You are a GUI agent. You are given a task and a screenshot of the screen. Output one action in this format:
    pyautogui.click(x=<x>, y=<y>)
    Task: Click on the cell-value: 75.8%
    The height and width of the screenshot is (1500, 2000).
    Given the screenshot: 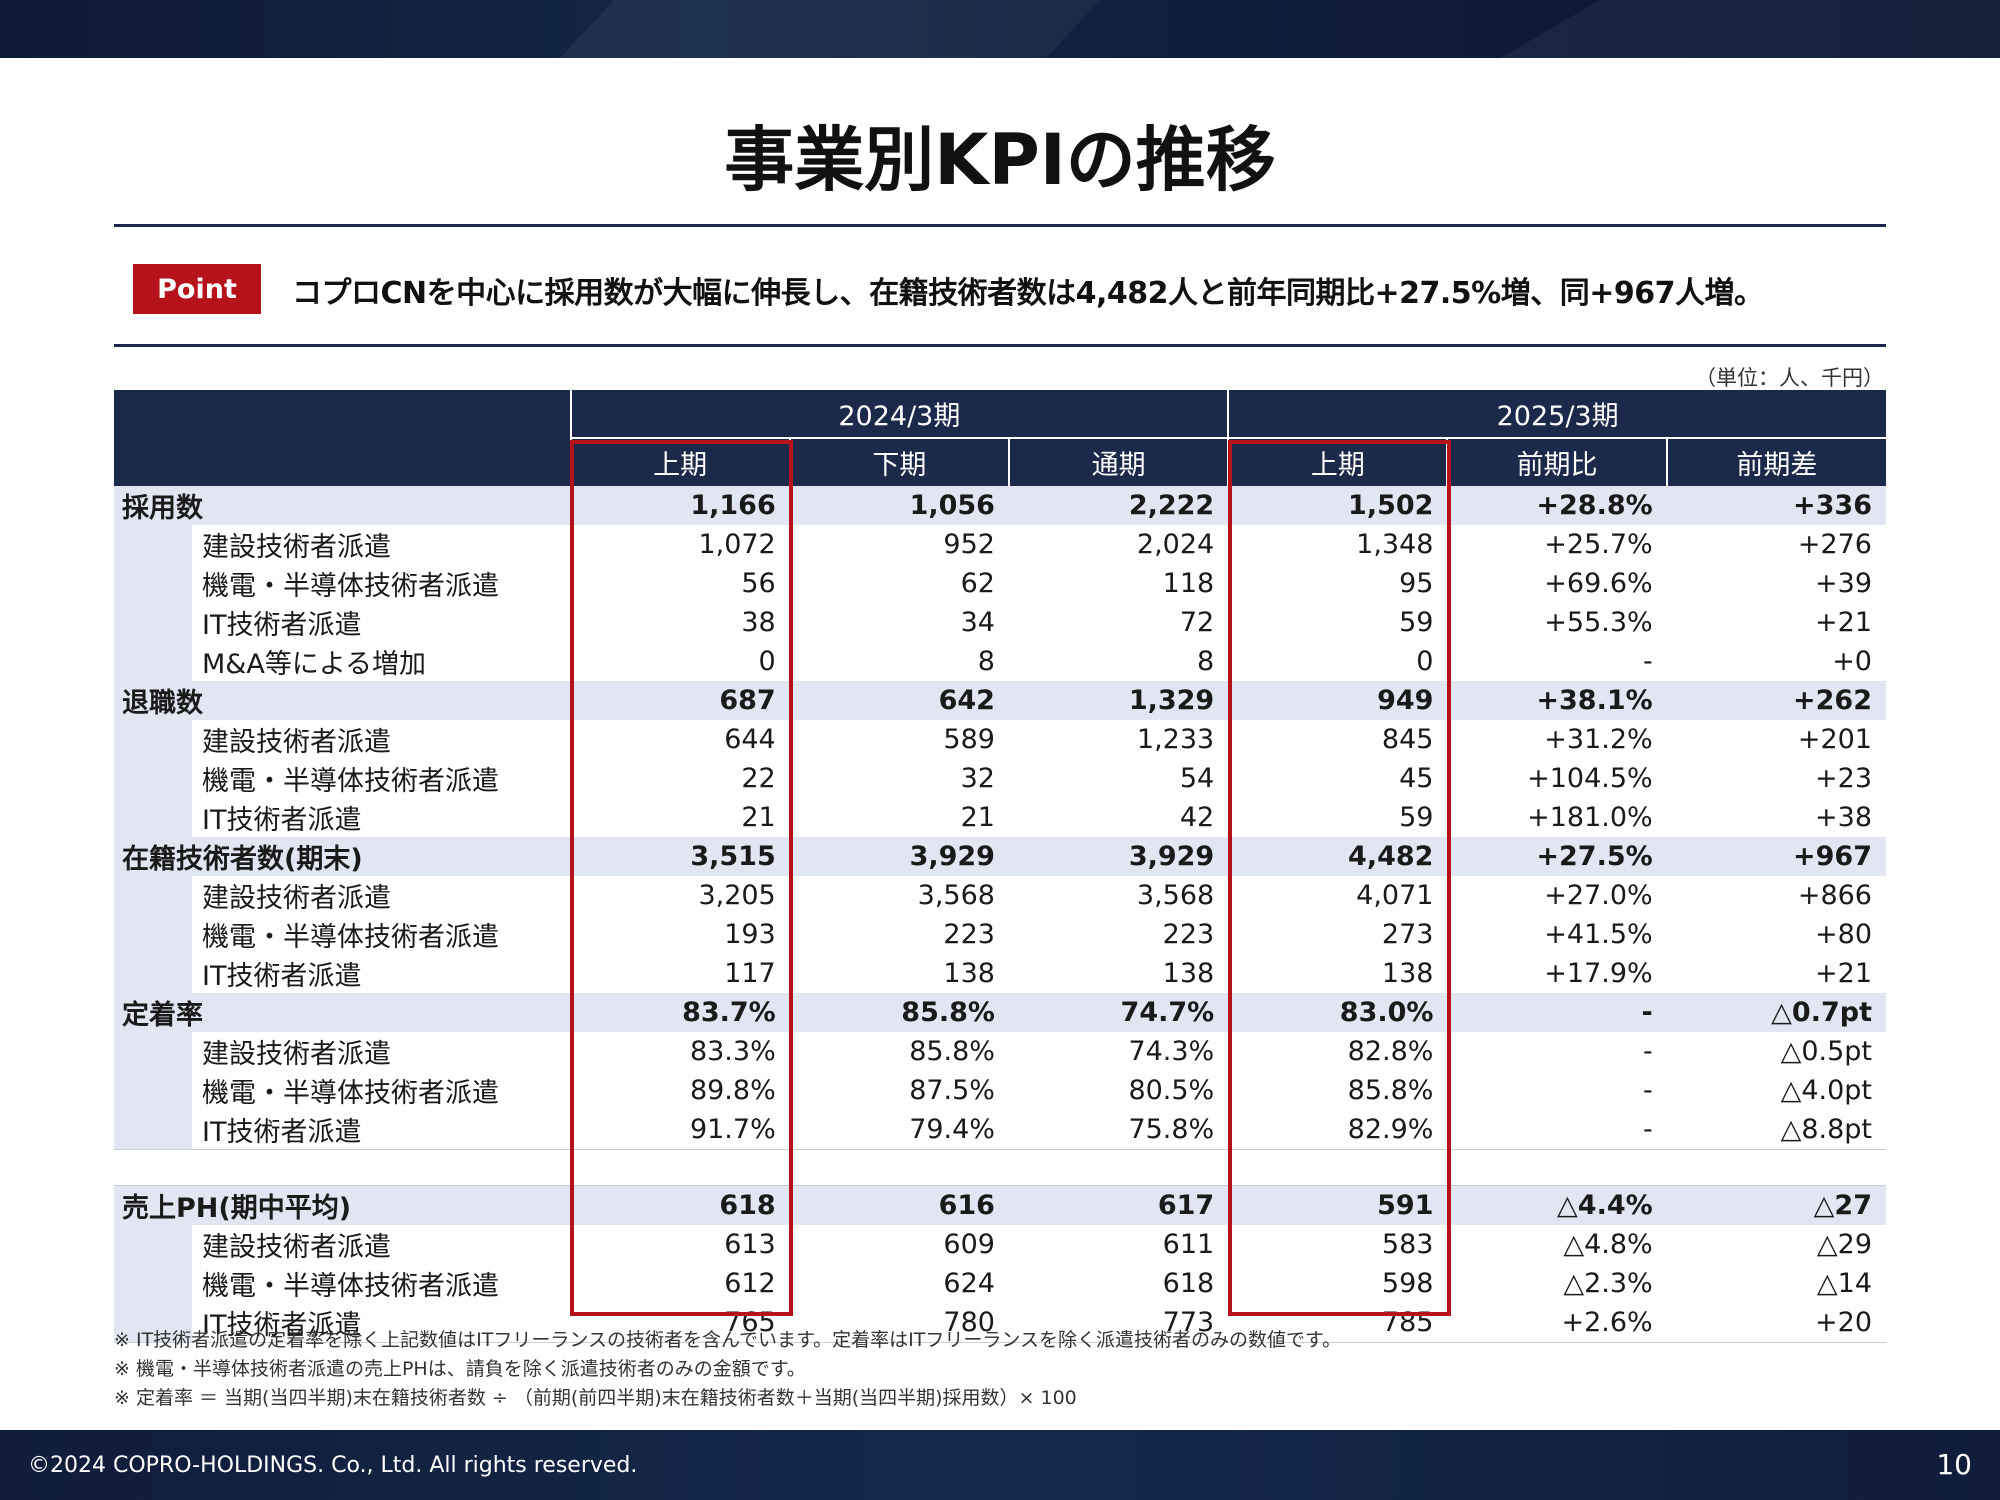 What is the action you would take?
    pyautogui.click(x=1118, y=1130)
    